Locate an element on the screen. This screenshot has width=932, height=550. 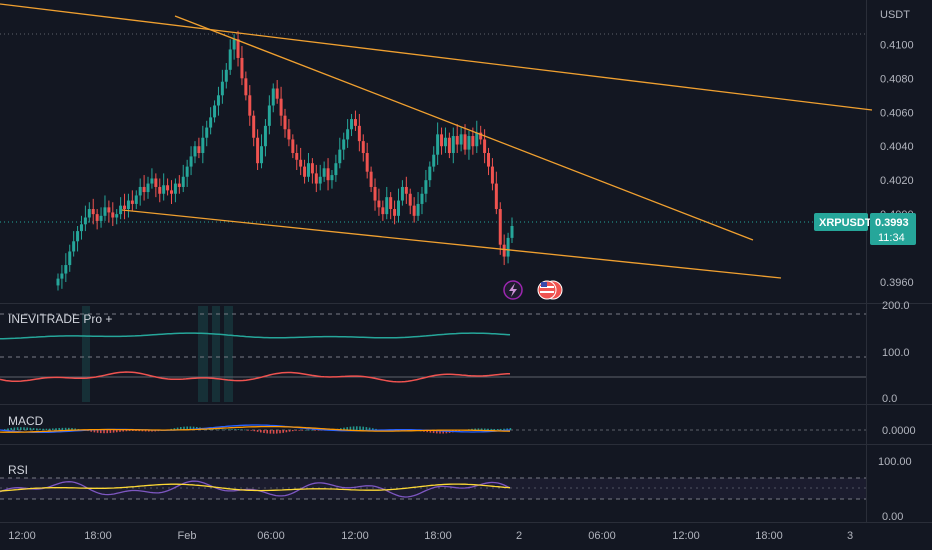
signal-band is located at coordinates (228, 354).